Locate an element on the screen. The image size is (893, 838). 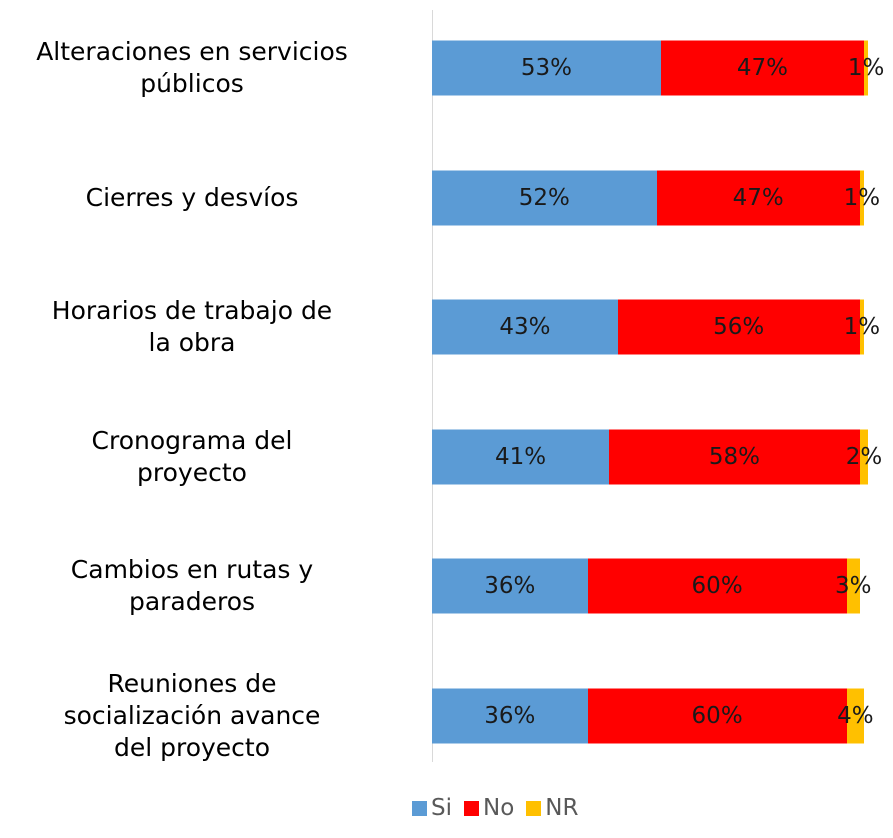
data-label: 2% is located at coordinates (864, 456).